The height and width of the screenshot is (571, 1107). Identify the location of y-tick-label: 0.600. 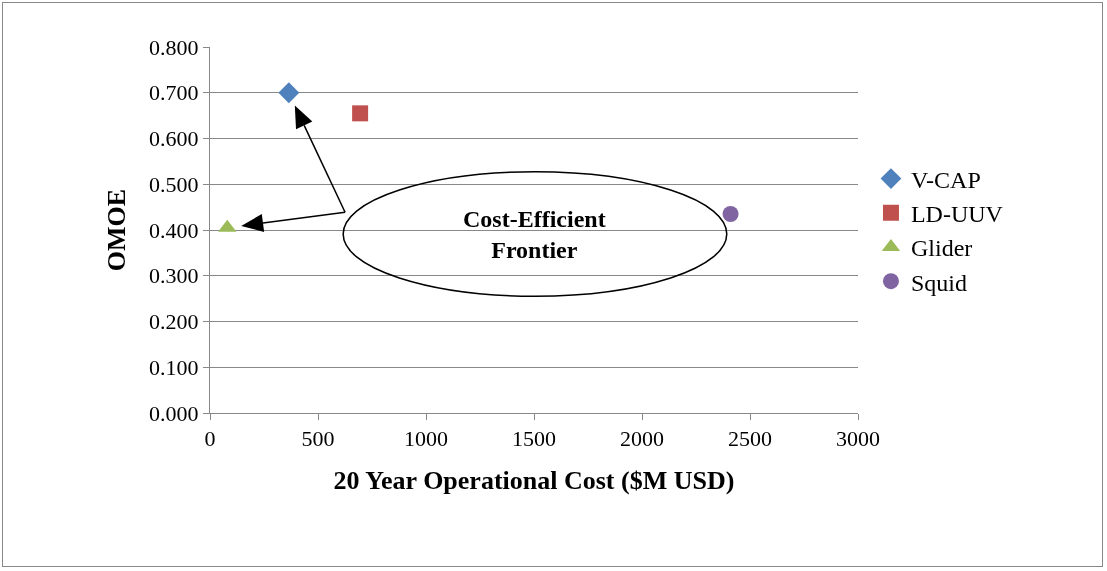
(174, 139).